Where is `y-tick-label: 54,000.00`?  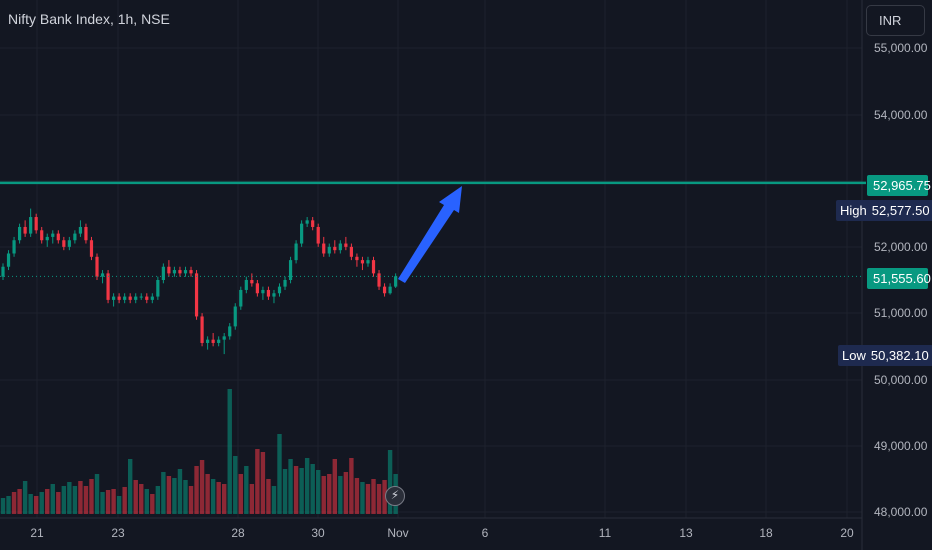 y-tick-label: 54,000.00 is located at coordinates (901, 115).